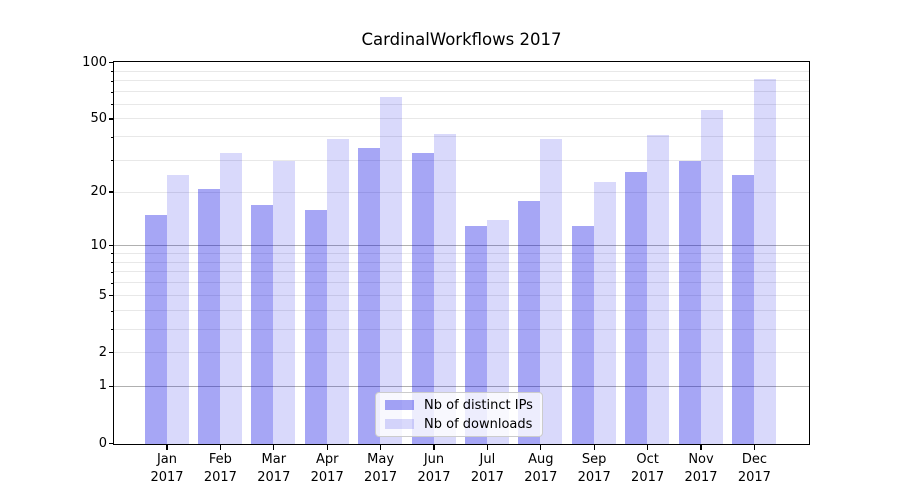 Image resolution: width=900 pixels, height=500 pixels. What do you see at coordinates (274, 468) in the screenshot?
I see `x-tick-label-mar-2017: Mar 2017` at bounding box center [274, 468].